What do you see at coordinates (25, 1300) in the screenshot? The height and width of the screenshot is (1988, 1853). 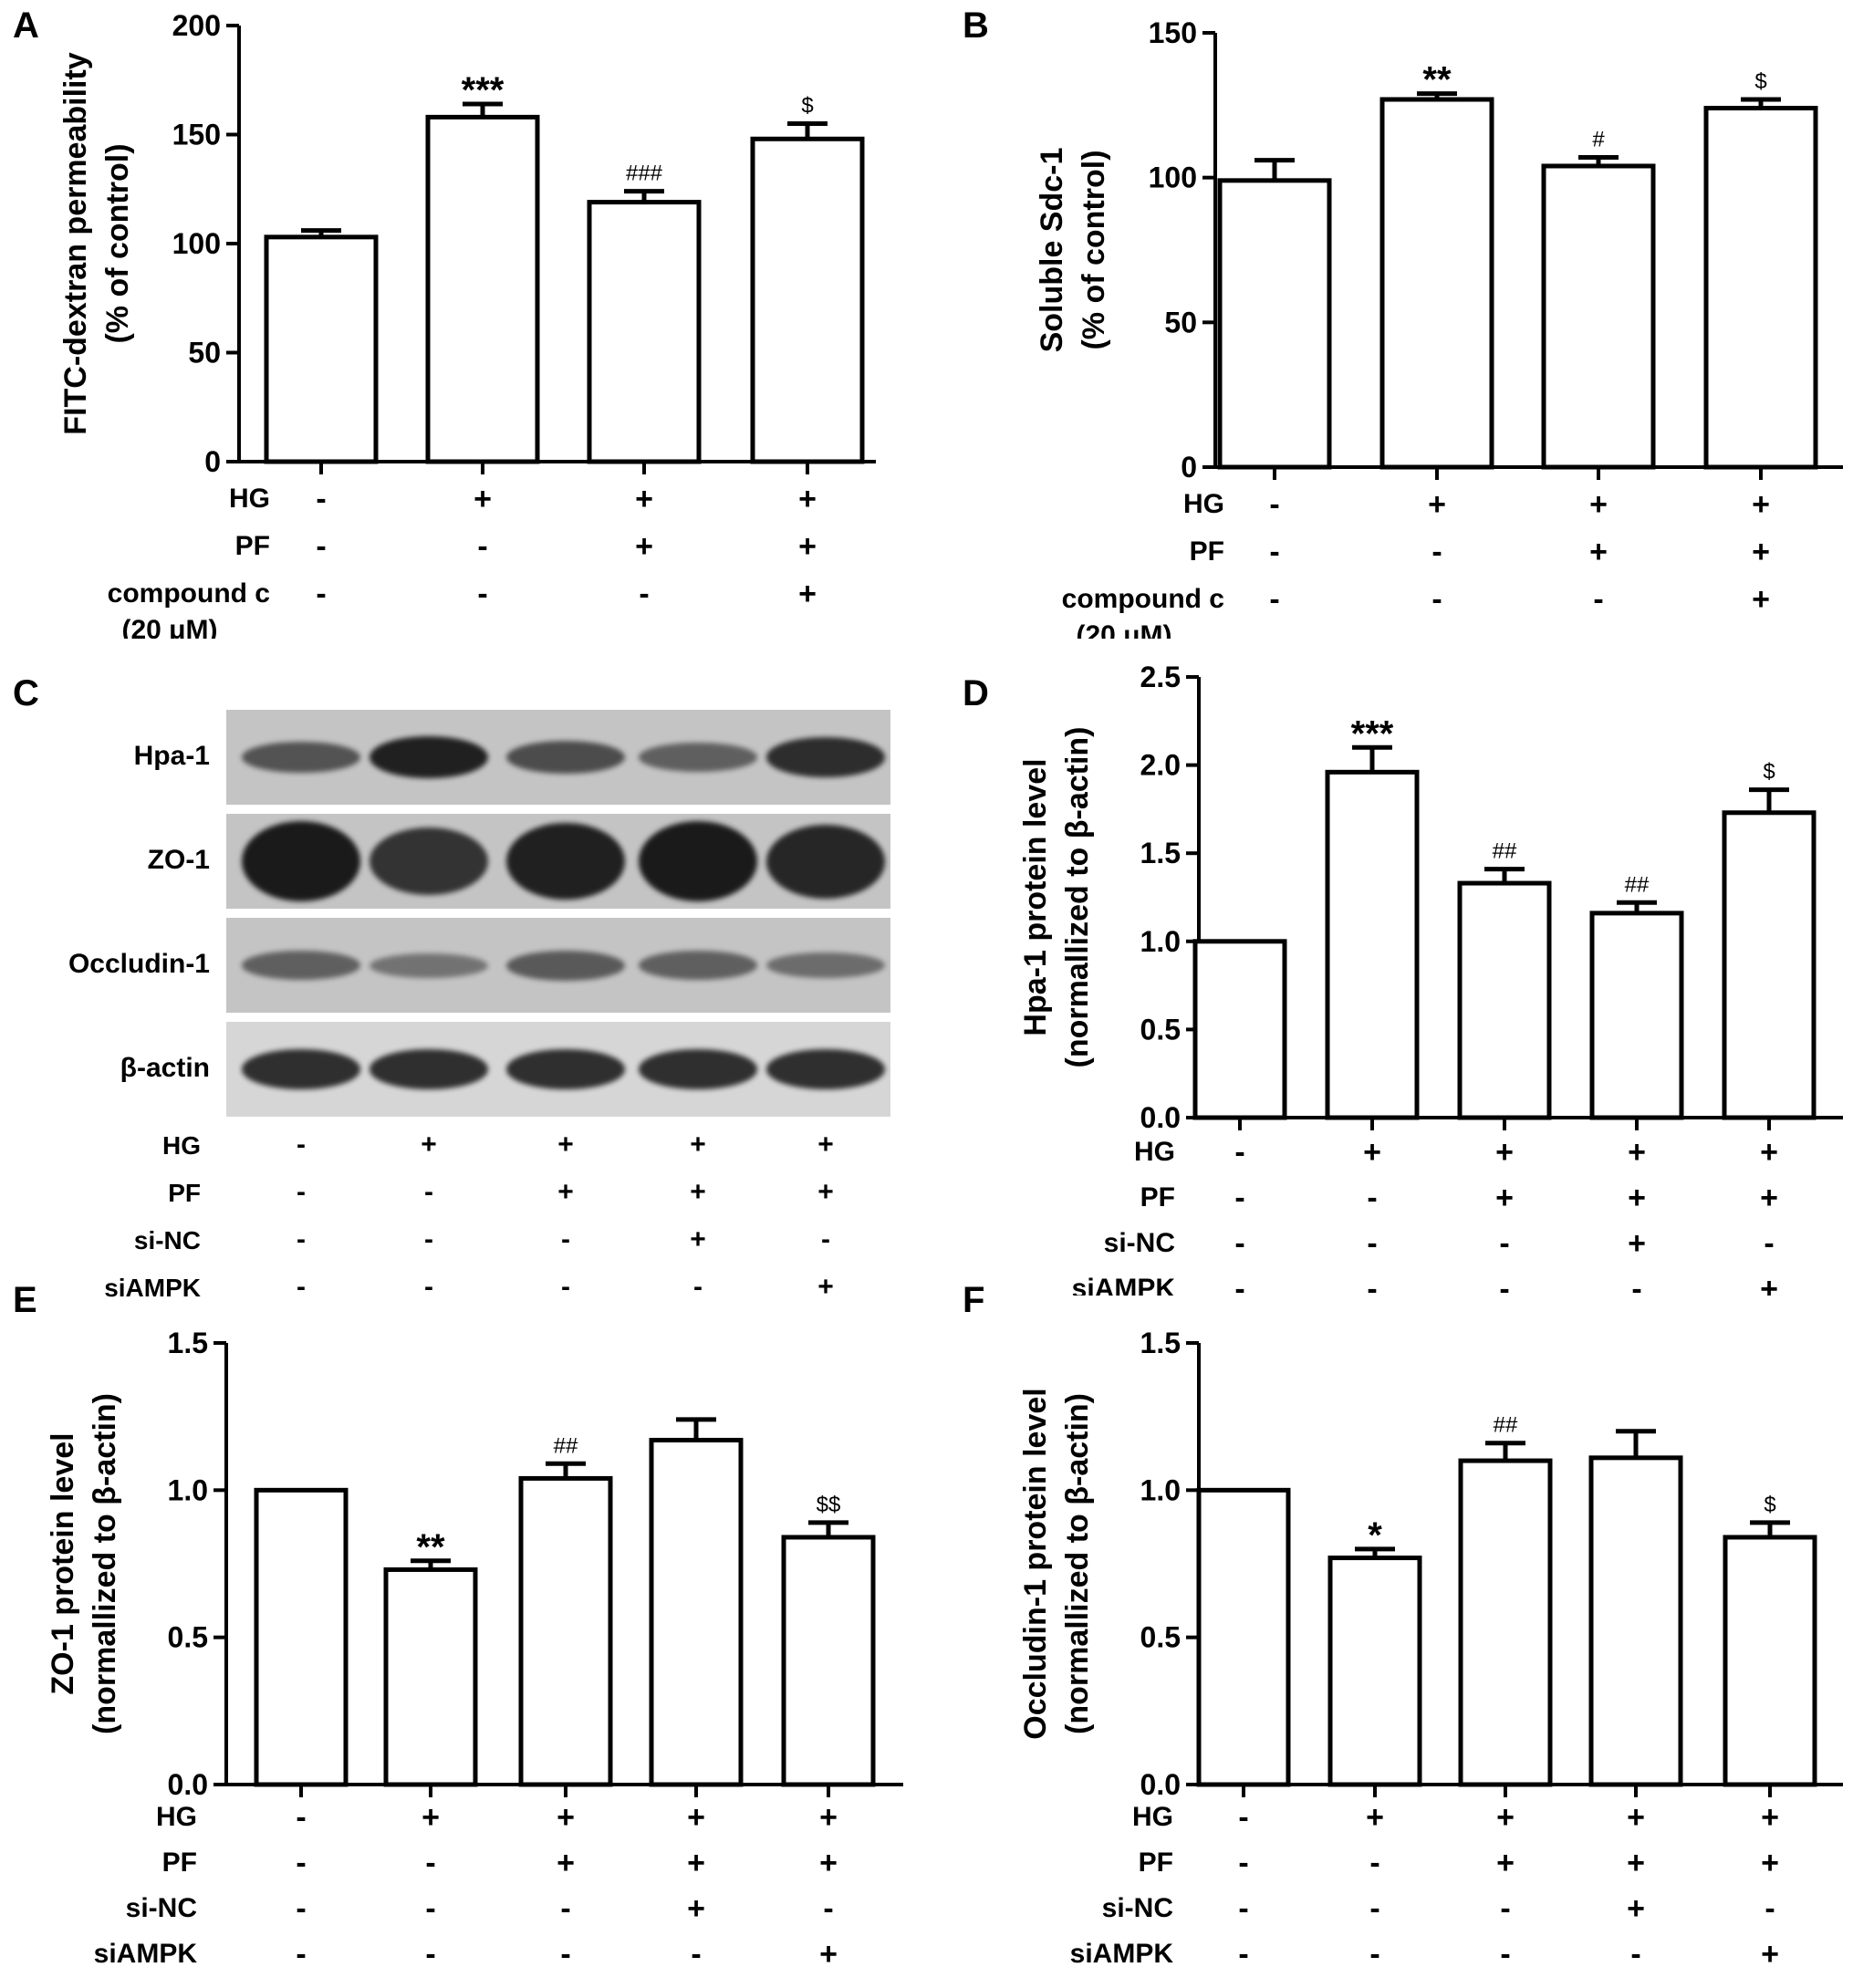 I see `panel-letter-e: E` at bounding box center [25, 1300].